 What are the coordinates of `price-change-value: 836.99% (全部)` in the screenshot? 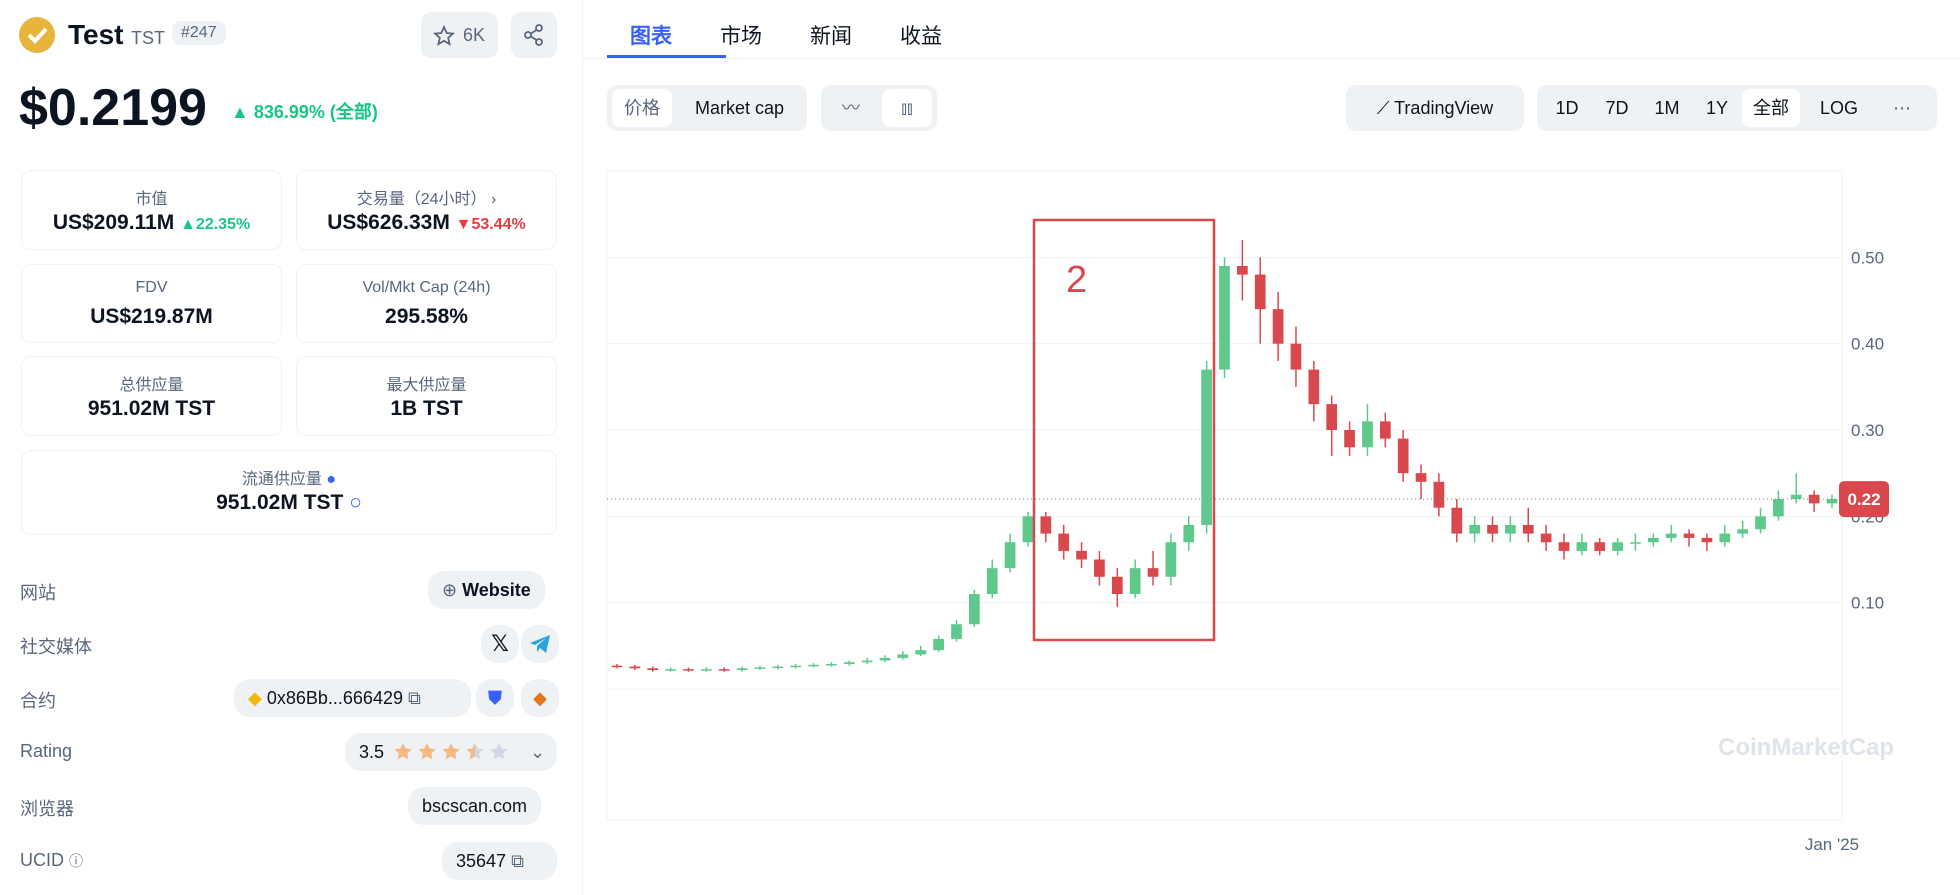 It's located at (315, 112).